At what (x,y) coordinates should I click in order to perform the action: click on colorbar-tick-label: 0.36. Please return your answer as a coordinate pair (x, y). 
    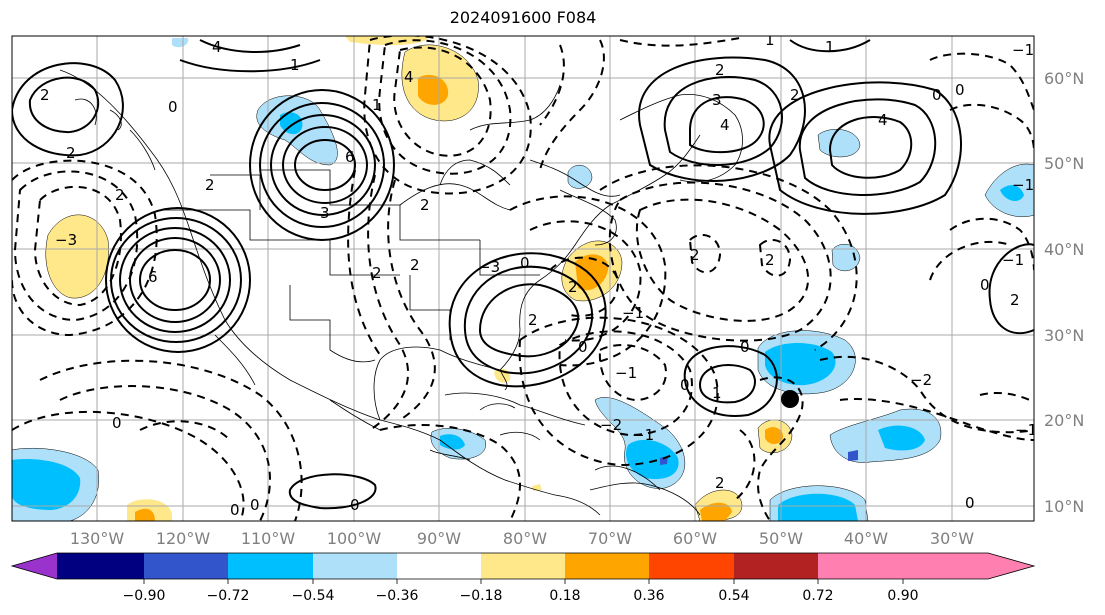
    Looking at the image, I should click on (648, 596).